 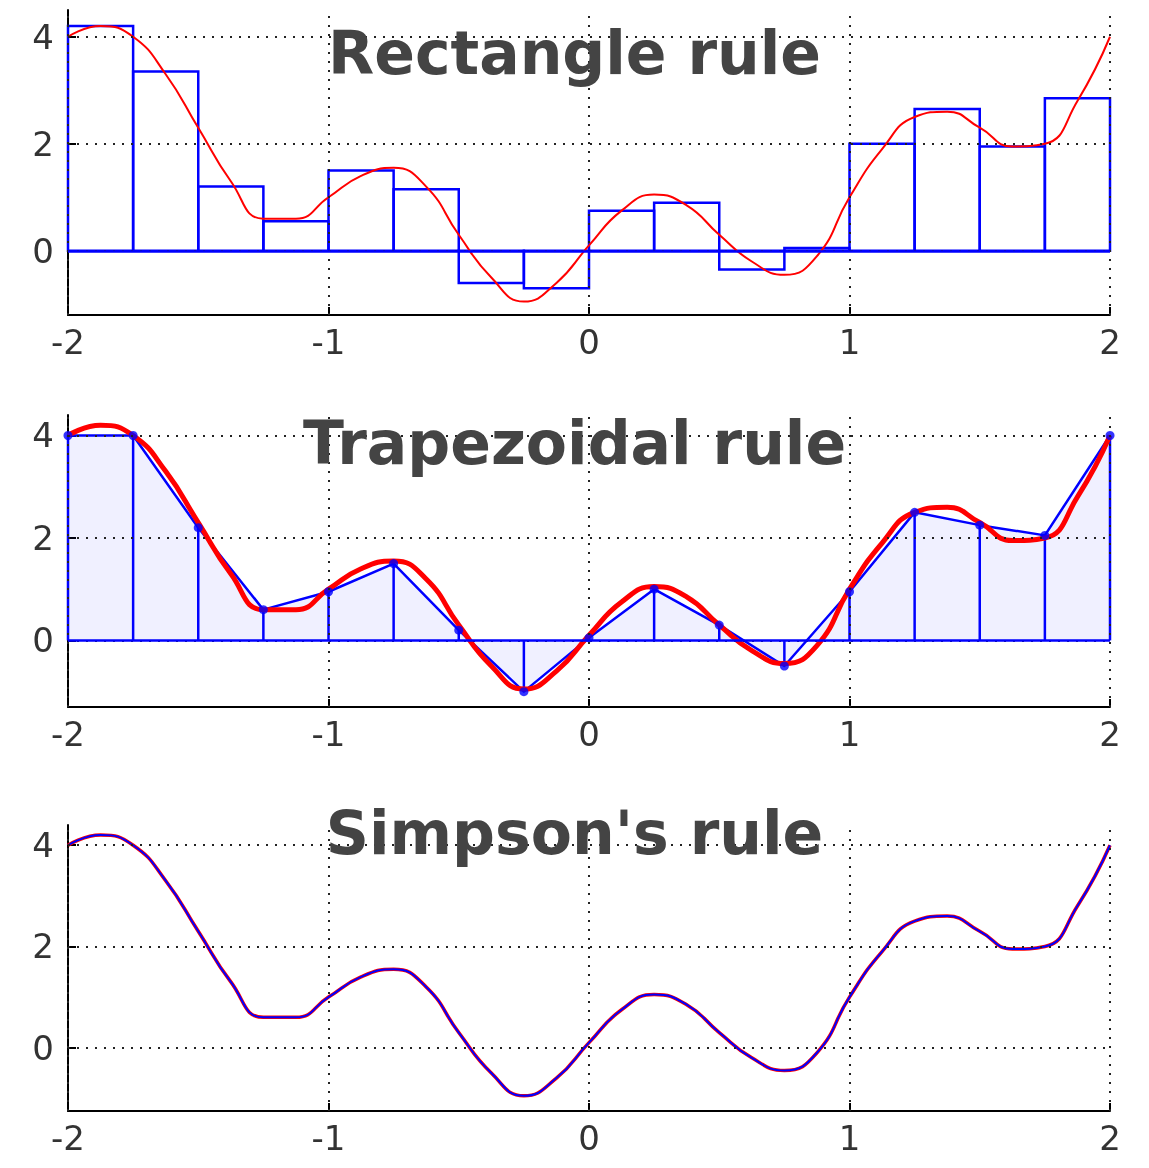 I want to click on chart-title: Simpson's rule, so click(x=574, y=833).